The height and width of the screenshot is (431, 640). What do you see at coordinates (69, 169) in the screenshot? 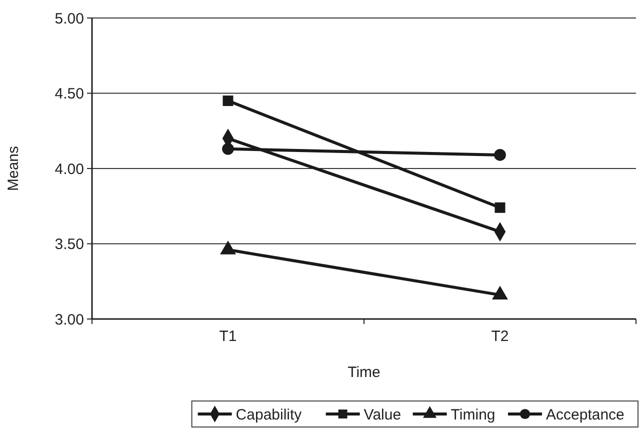
I see `y-tick-label: 4.00` at bounding box center [69, 169].